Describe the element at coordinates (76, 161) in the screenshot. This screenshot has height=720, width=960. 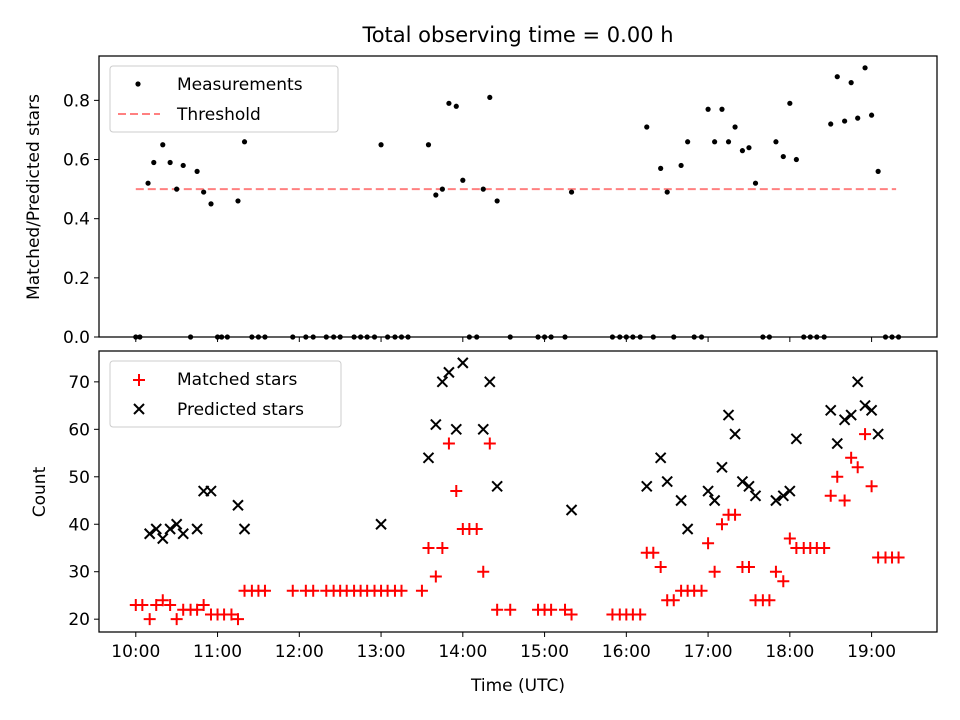
I see `y-tick-label: 0.6` at that location.